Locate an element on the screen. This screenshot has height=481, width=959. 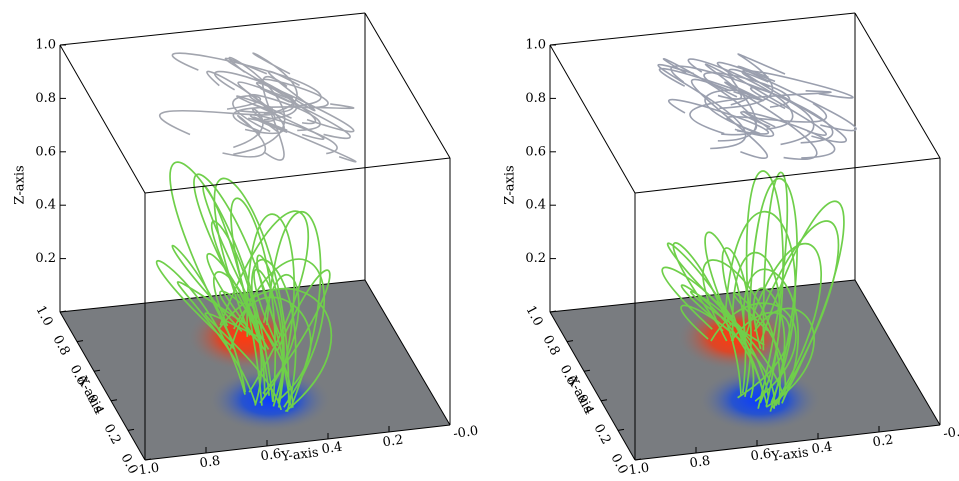
y-tick-label: 0.8 is located at coordinates (210, 463).